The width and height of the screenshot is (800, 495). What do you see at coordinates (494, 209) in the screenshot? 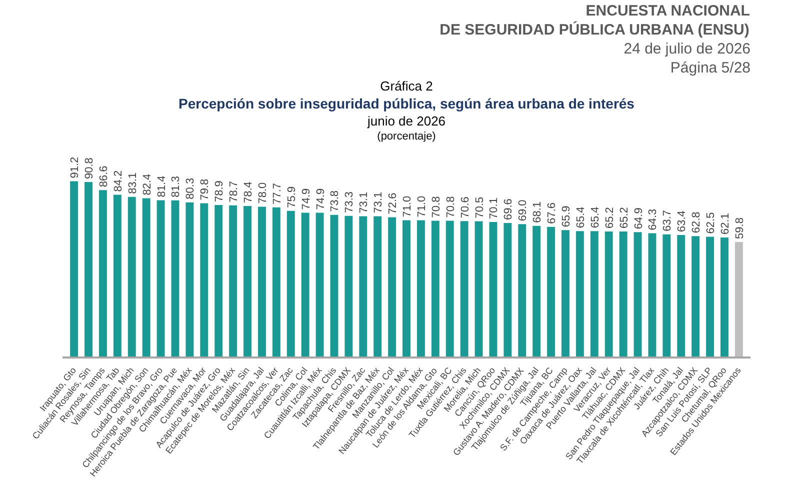
I see `data-label: 70.1` at bounding box center [494, 209].